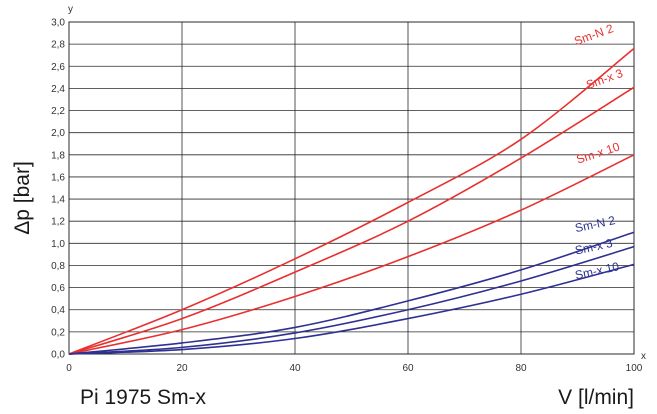 The image size is (657, 414). I want to click on y-tick-label: 1,6, so click(58, 177).